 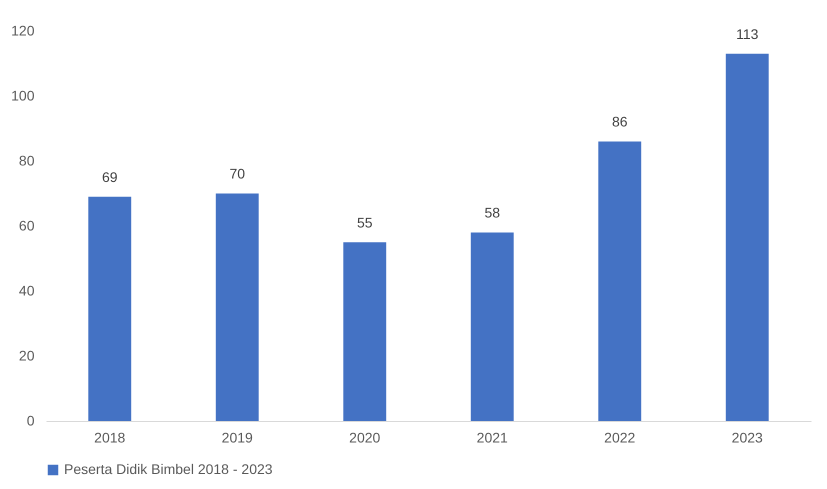 I want to click on y-tick-label: 120, so click(x=23, y=30).